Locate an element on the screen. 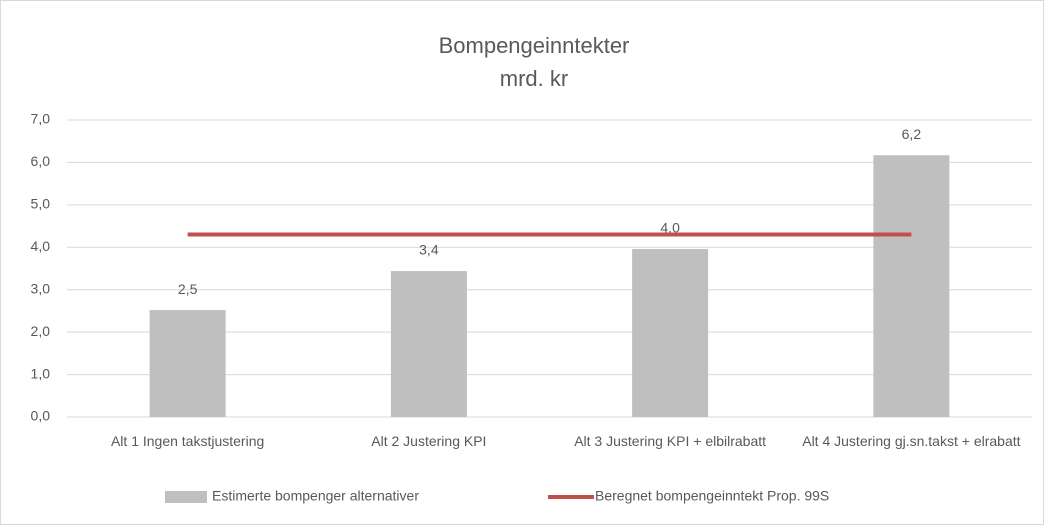  chart-title: Bompengeinntekter is located at coordinates (534, 45).